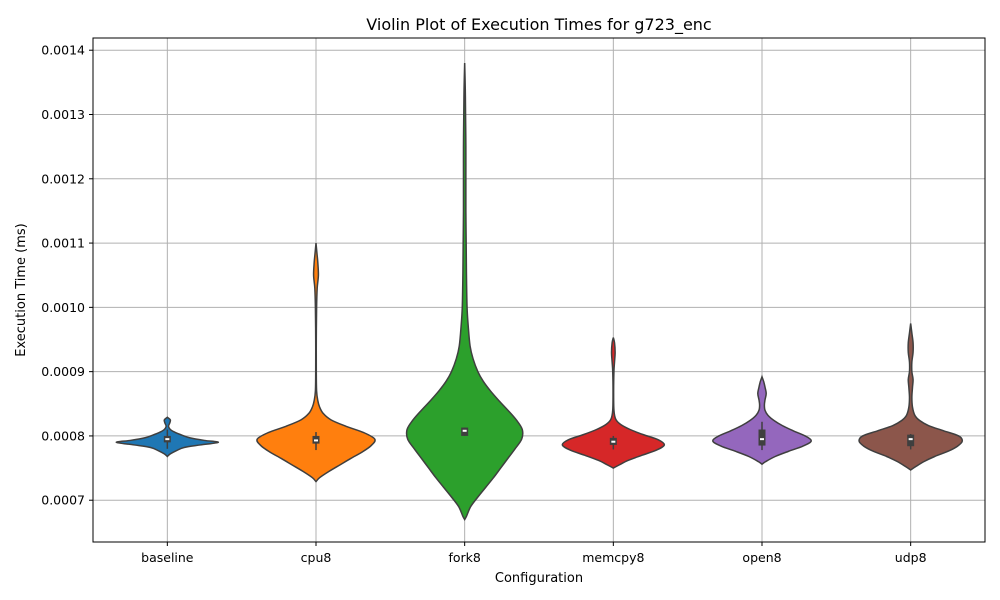  I want to click on y-tick-label: 0.0011, so click(63, 243).